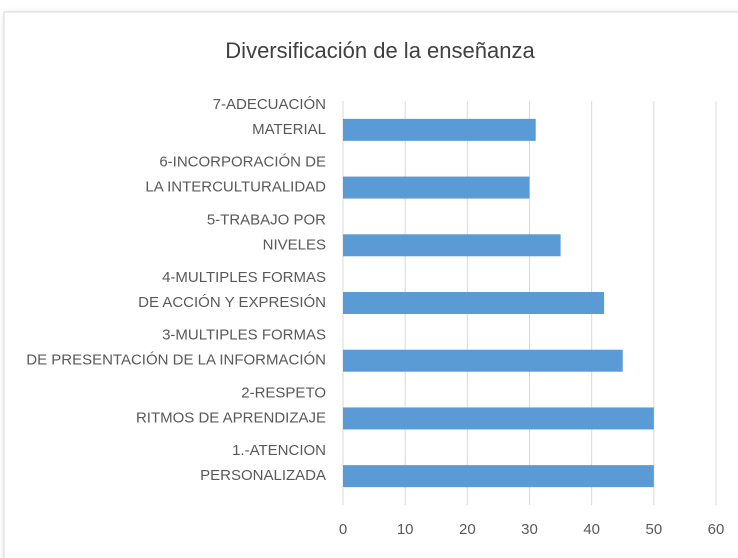 The image size is (738, 558). I want to click on y-tick-label-line: 1.-ATENCION, so click(279, 450).